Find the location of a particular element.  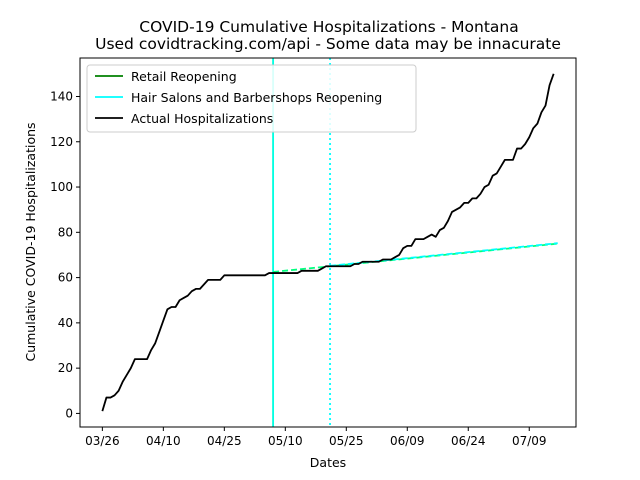

y-tick-label: 140 is located at coordinates (61, 96).